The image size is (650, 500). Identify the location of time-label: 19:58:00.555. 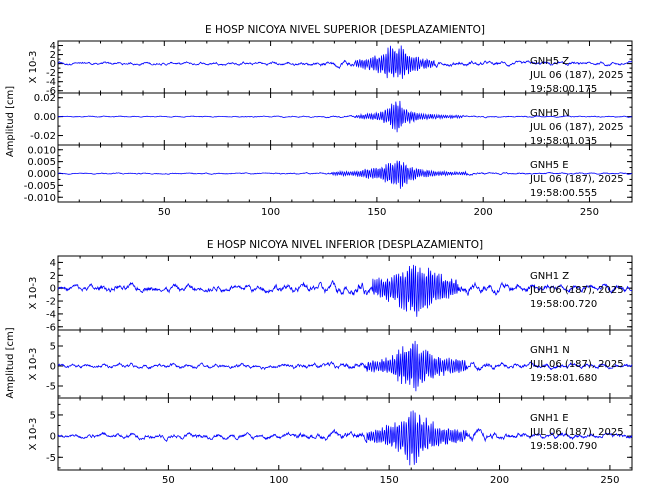
(563, 193).